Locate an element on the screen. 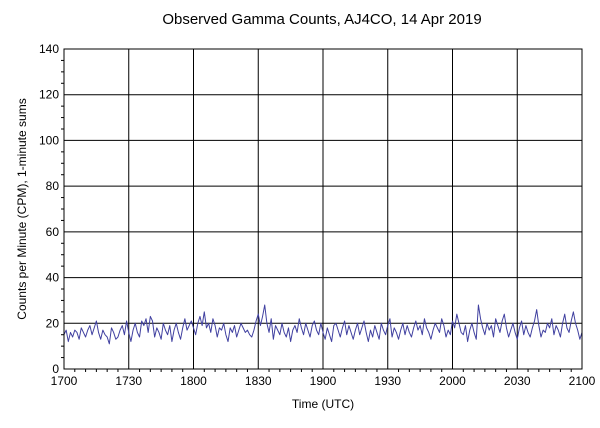 Image resolution: width=600 pixels, height=428 pixels. x-tick-label: 1900 is located at coordinates (323, 381).